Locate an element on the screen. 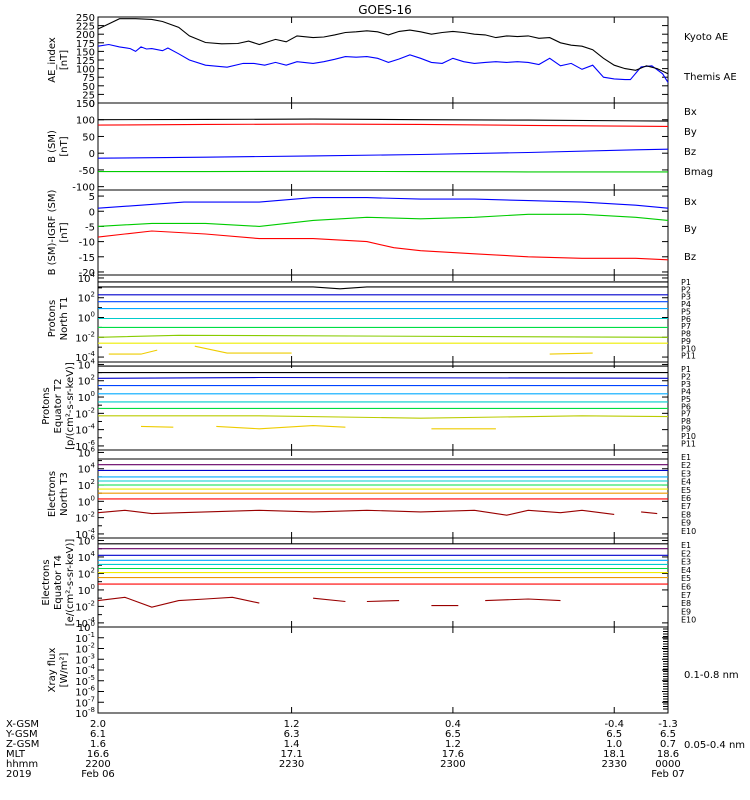  ephemeris-value: -0.4 is located at coordinates (614, 724).